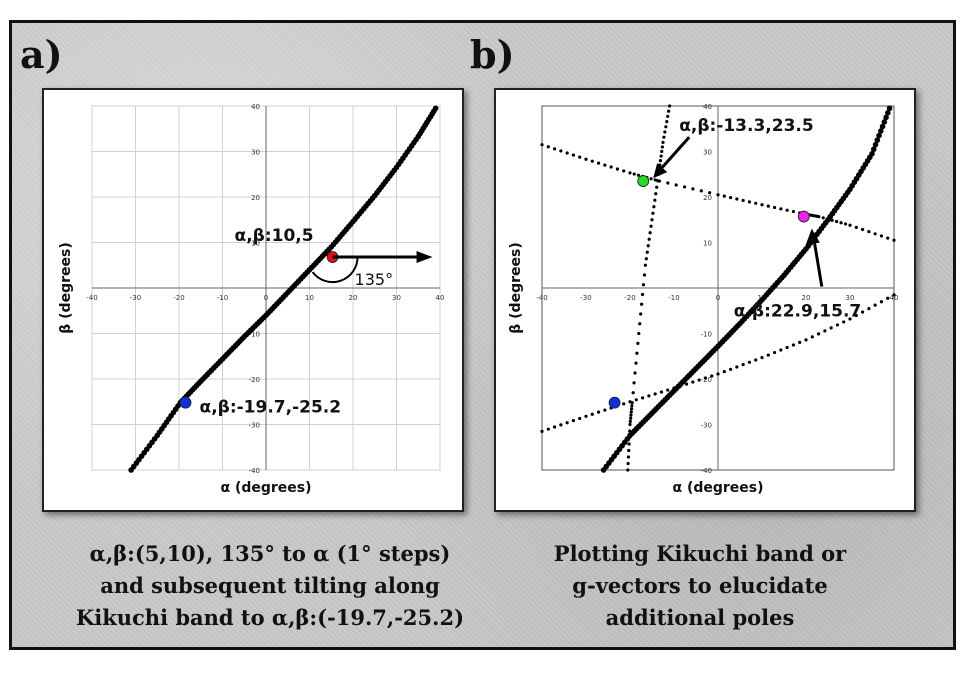  Describe the element at coordinates (254, 380) in the screenshot. I see `y-tick-label: -20` at that location.